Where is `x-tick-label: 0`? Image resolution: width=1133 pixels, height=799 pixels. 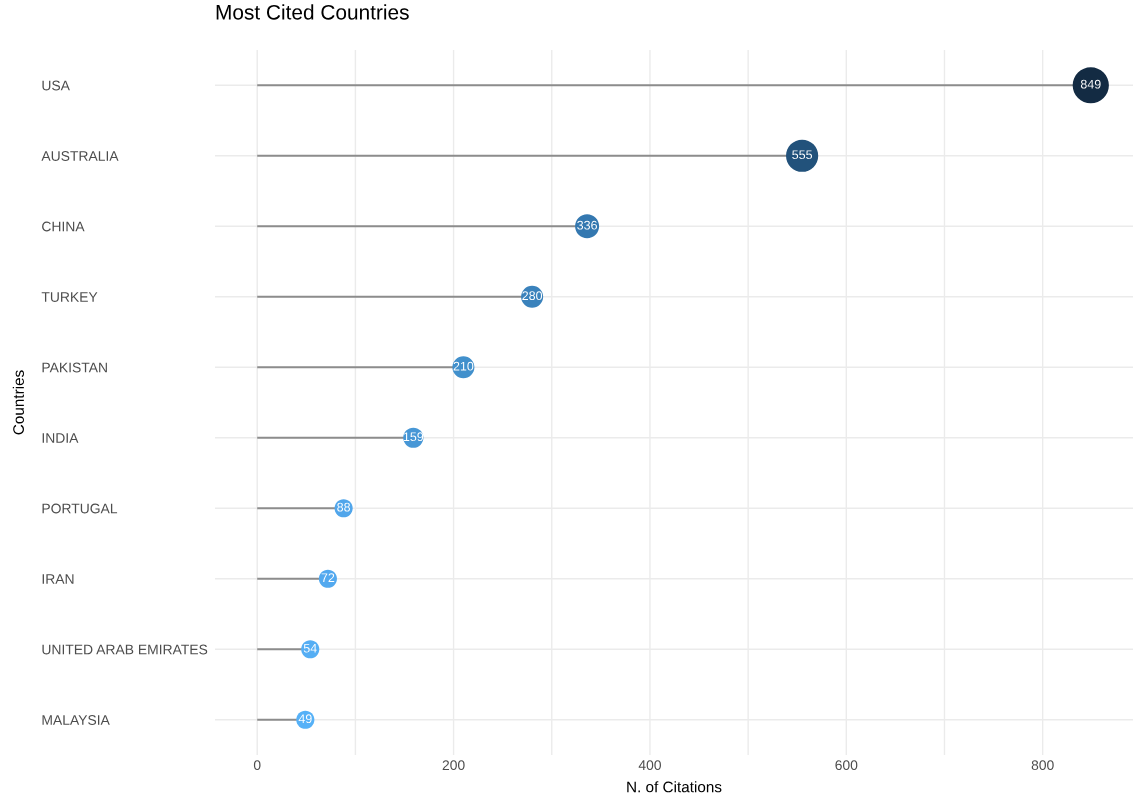 x-tick-label: 0 is located at coordinates (257, 765).